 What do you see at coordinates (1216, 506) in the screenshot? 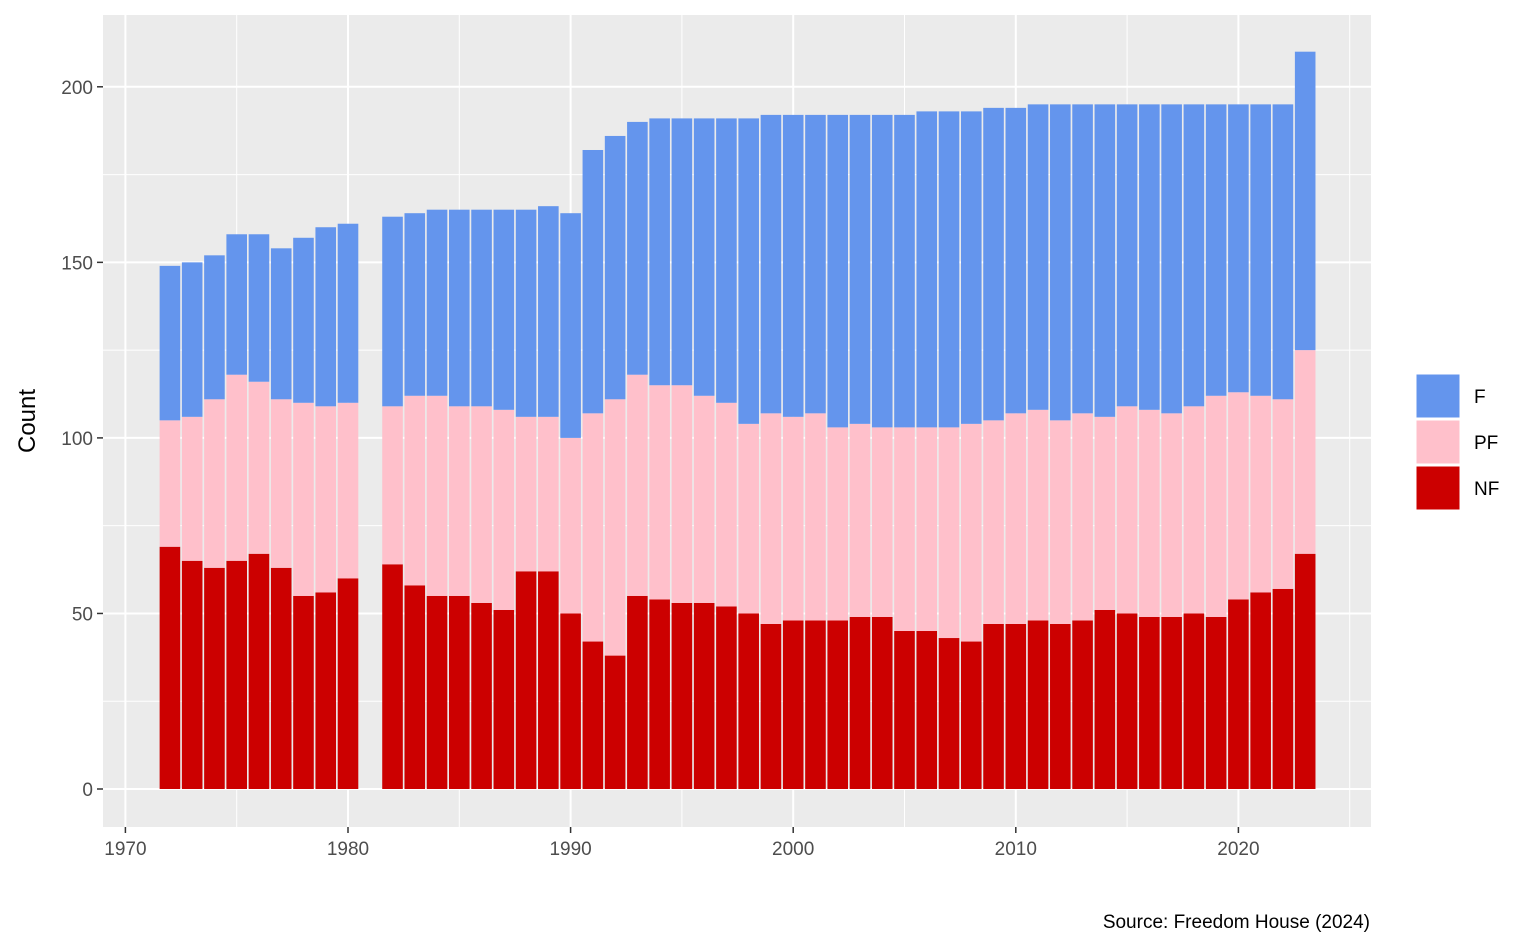
I see `bar-pf-2019` at bounding box center [1216, 506].